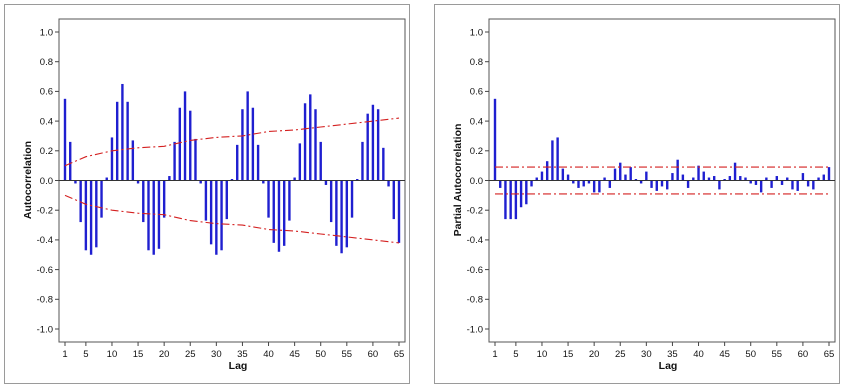 This screenshot has height=388, width=844. What do you see at coordinates (698, 354) in the screenshot?
I see `pacf-x-tick-label: 40` at bounding box center [698, 354].